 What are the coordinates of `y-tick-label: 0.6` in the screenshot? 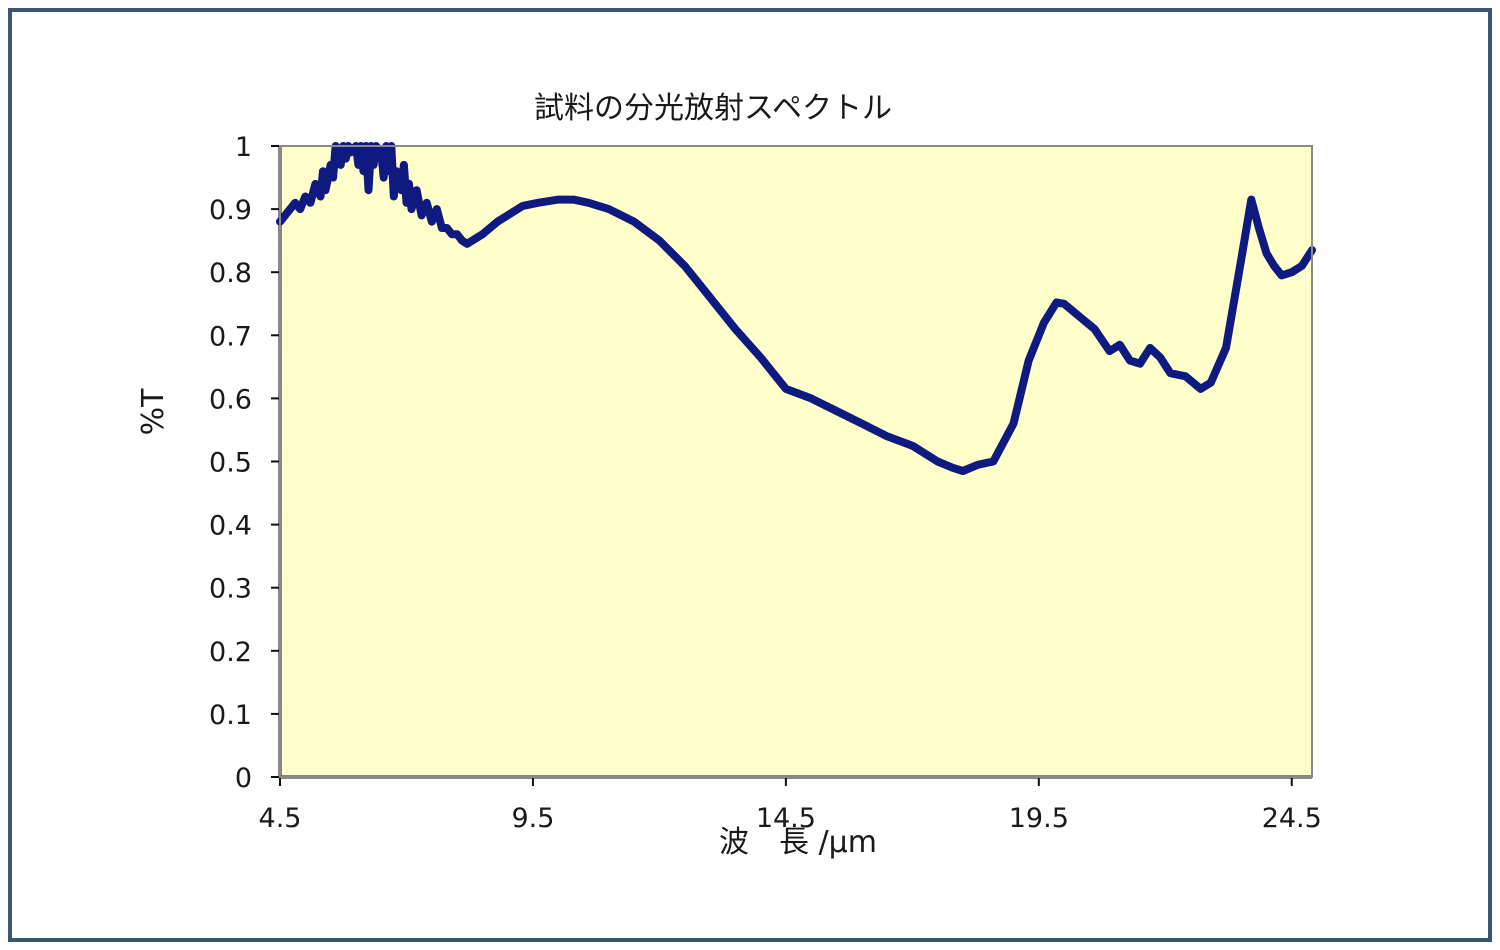 It's located at (230, 399).